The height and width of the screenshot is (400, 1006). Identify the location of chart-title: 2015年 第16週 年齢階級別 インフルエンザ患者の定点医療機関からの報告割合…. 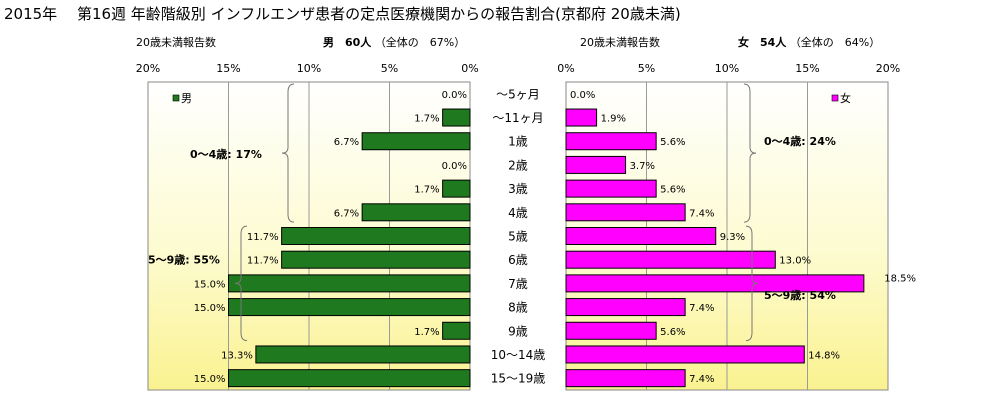
(342, 14).